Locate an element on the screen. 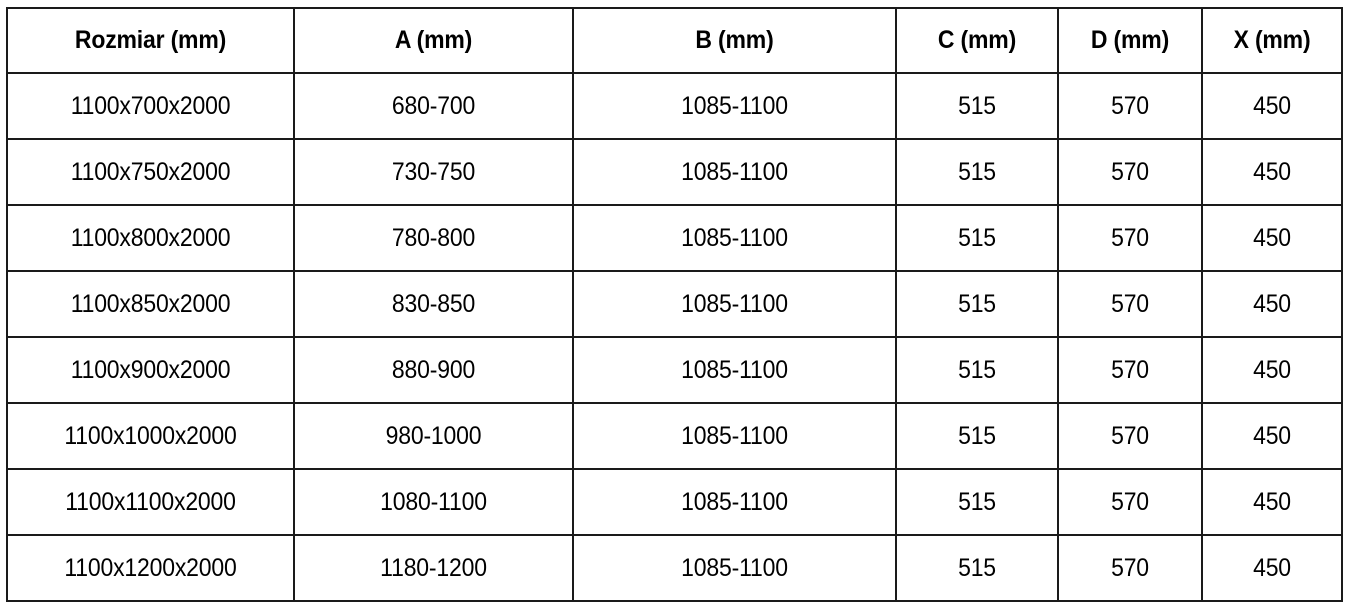 The height and width of the screenshot is (602, 1351). cell-a: 1080-1100 is located at coordinates (433, 502).